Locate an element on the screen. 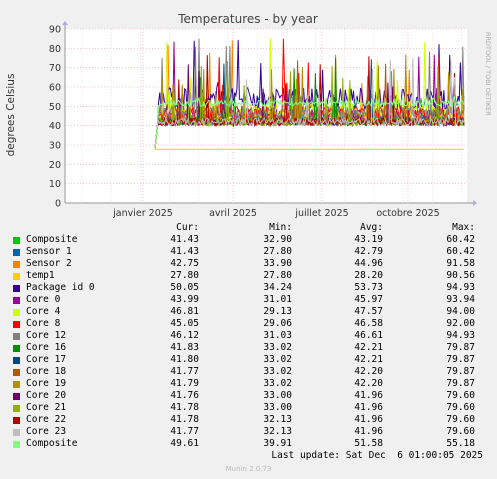  y-tick-label: 40 is located at coordinates (55, 126).